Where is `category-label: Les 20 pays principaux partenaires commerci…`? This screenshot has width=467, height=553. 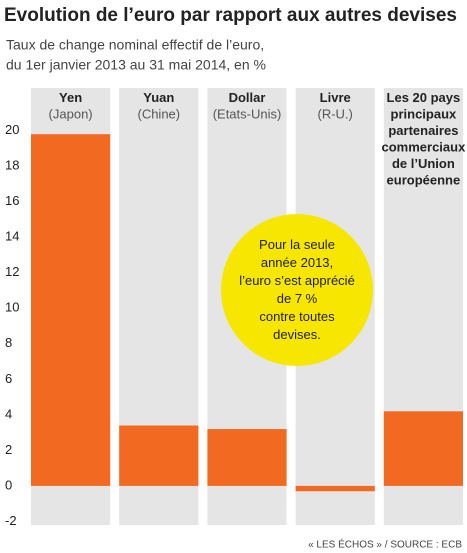 category-label: Les 20 pays principaux partenaires commerci… is located at coordinates (423, 139).